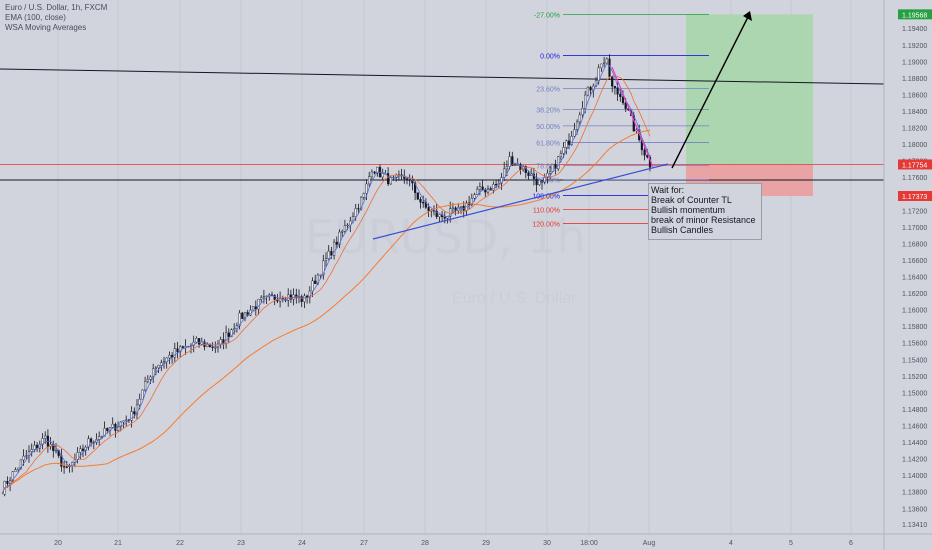 This screenshot has width=932, height=550. What do you see at coordinates (546, 225) in the screenshot?
I see `fib-level-label: 120.00%` at bounding box center [546, 225].